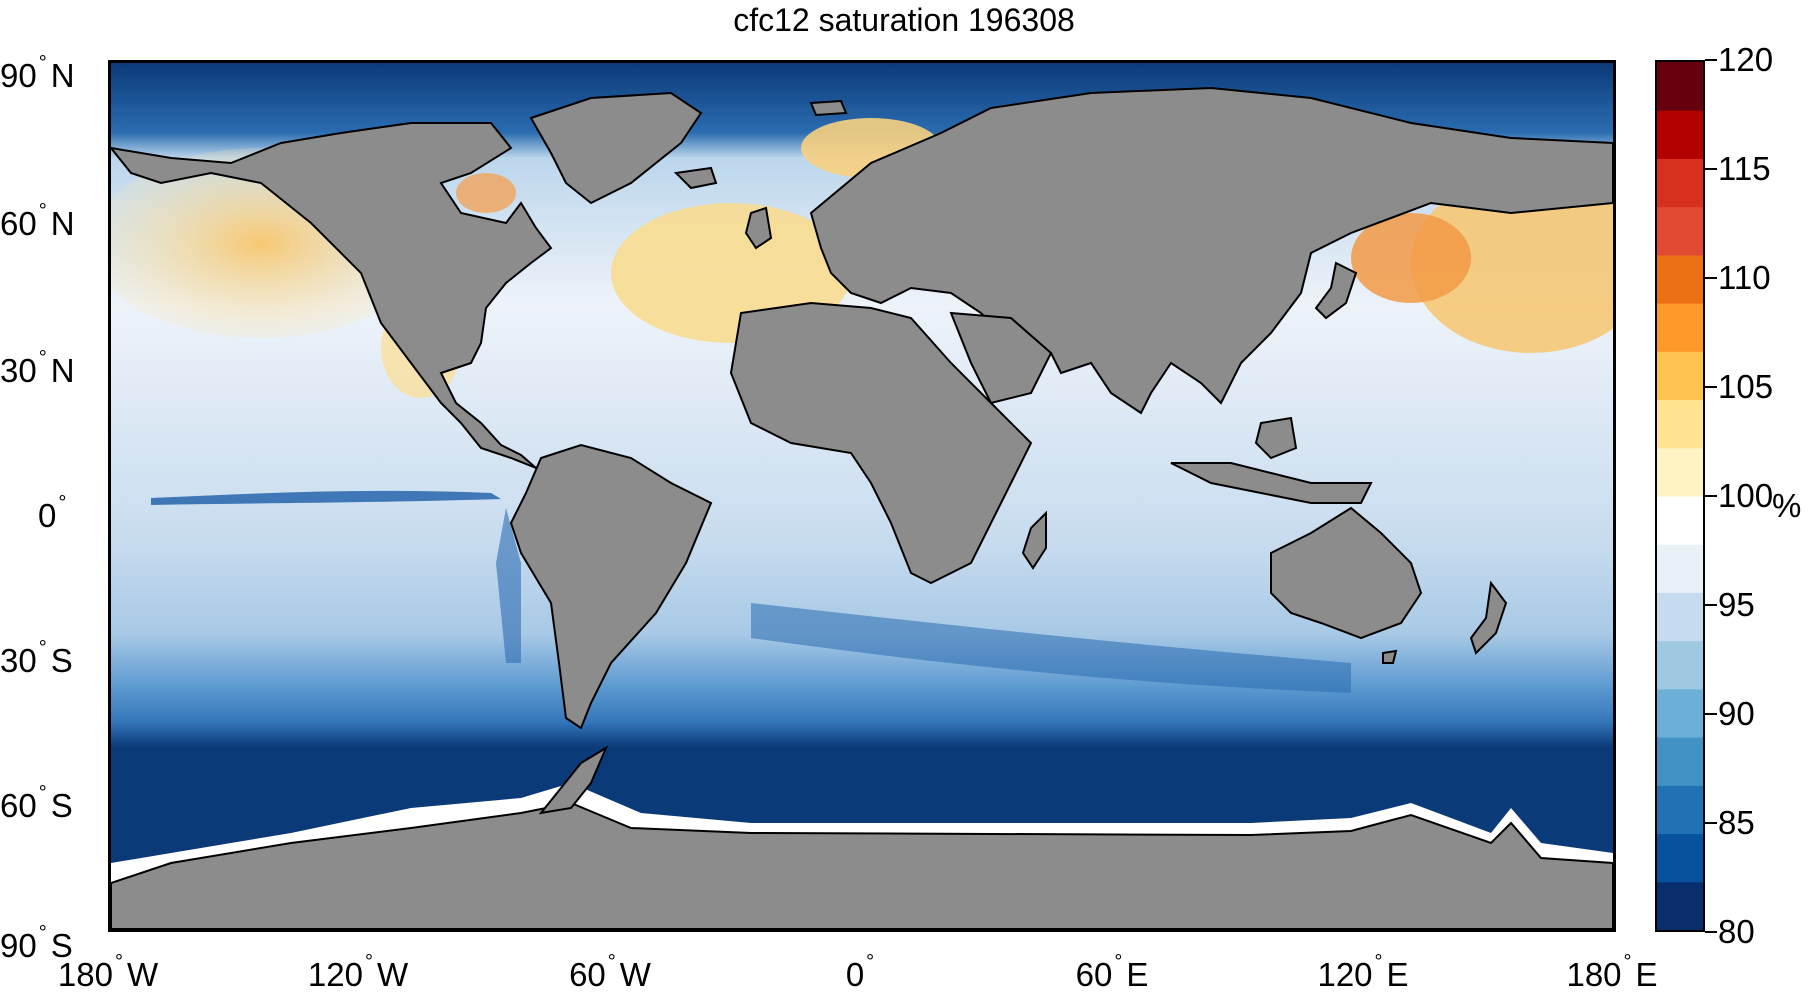 This screenshot has height=993, width=1808. Describe the element at coordinates (1736, 713) in the screenshot. I see `colorbar-tick-label: 90` at that location.